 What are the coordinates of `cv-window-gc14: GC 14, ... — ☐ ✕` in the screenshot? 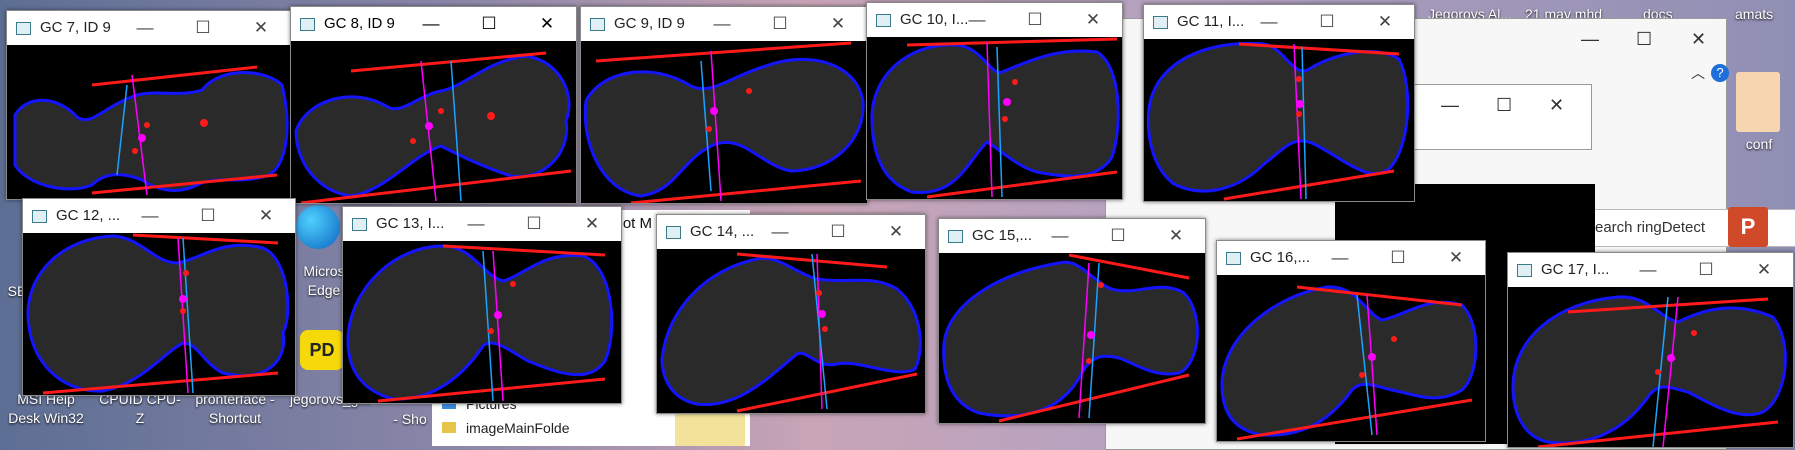 It's located at (791, 314).